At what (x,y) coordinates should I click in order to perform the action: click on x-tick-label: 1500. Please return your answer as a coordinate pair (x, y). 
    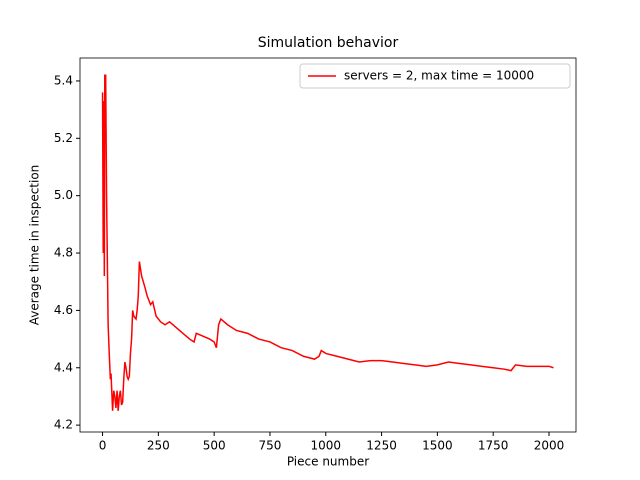
    Looking at the image, I should click on (437, 446).